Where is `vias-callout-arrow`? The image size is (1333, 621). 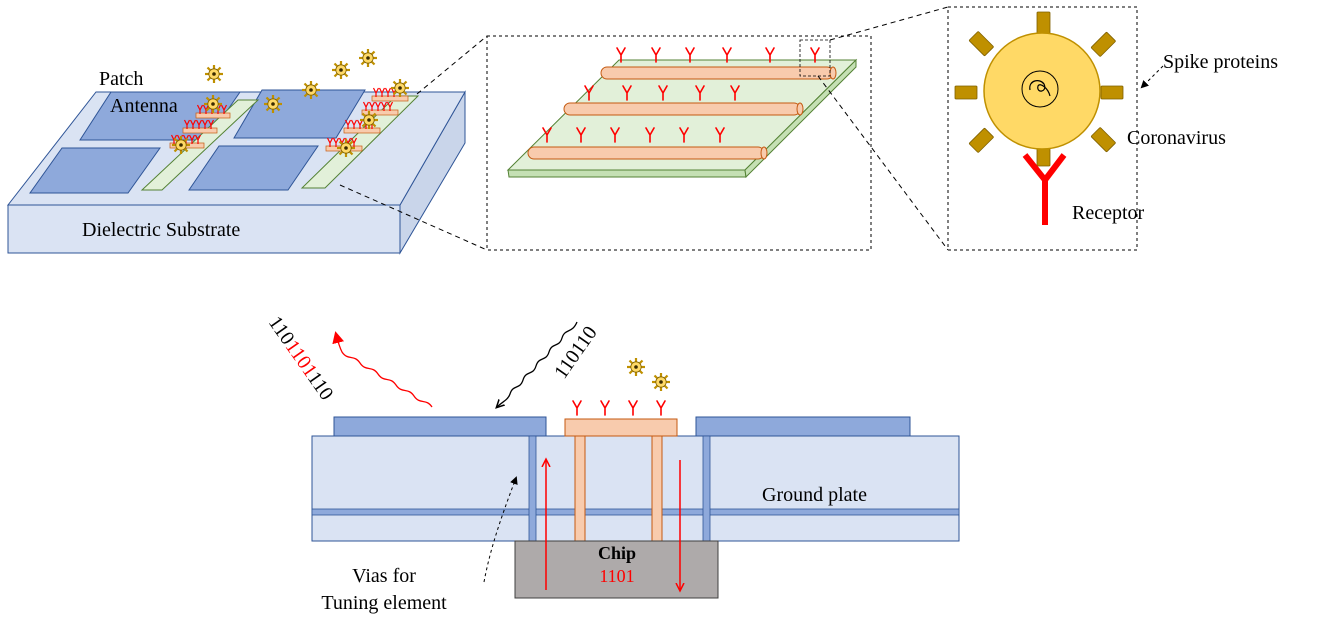
vias-callout-arrow is located at coordinates (500, 529).